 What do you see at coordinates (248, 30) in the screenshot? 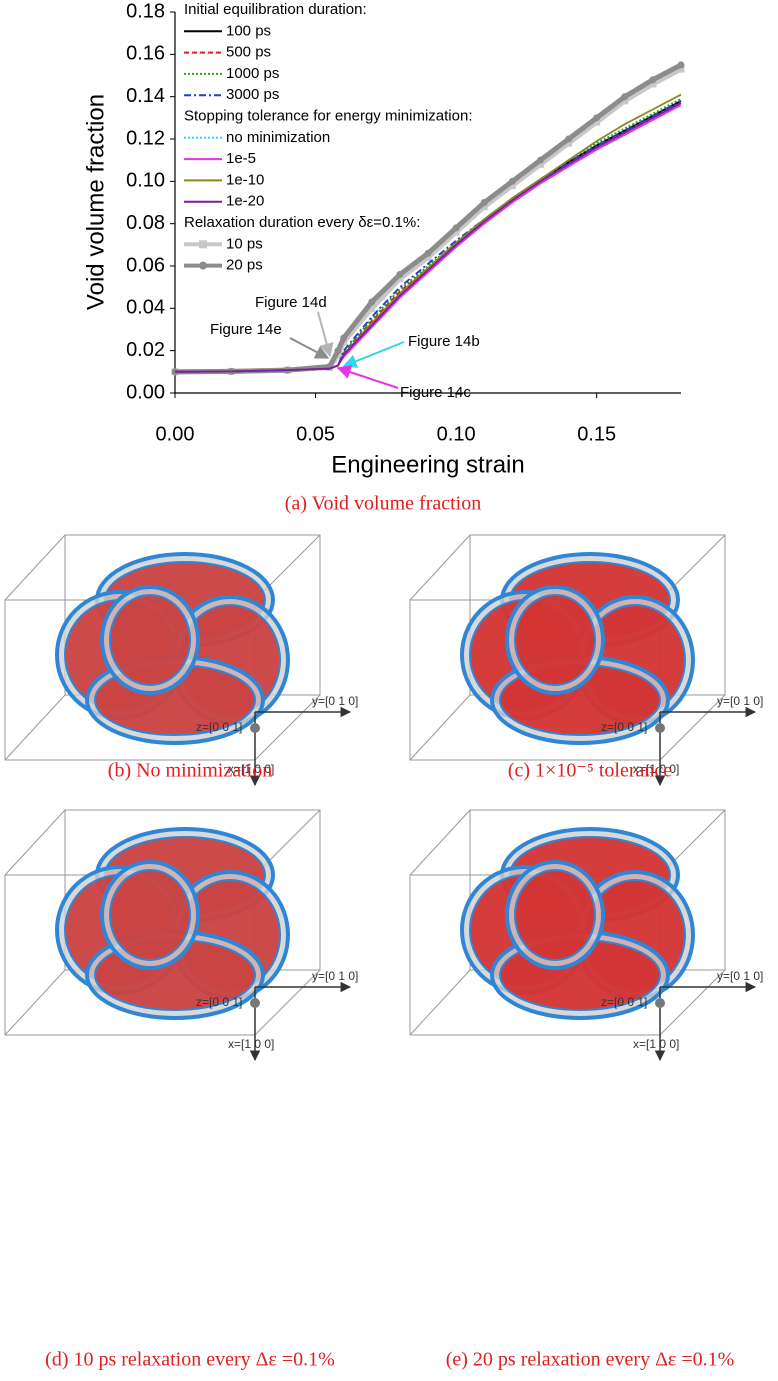
I see `legend-label: 100 ps` at bounding box center [248, 30].